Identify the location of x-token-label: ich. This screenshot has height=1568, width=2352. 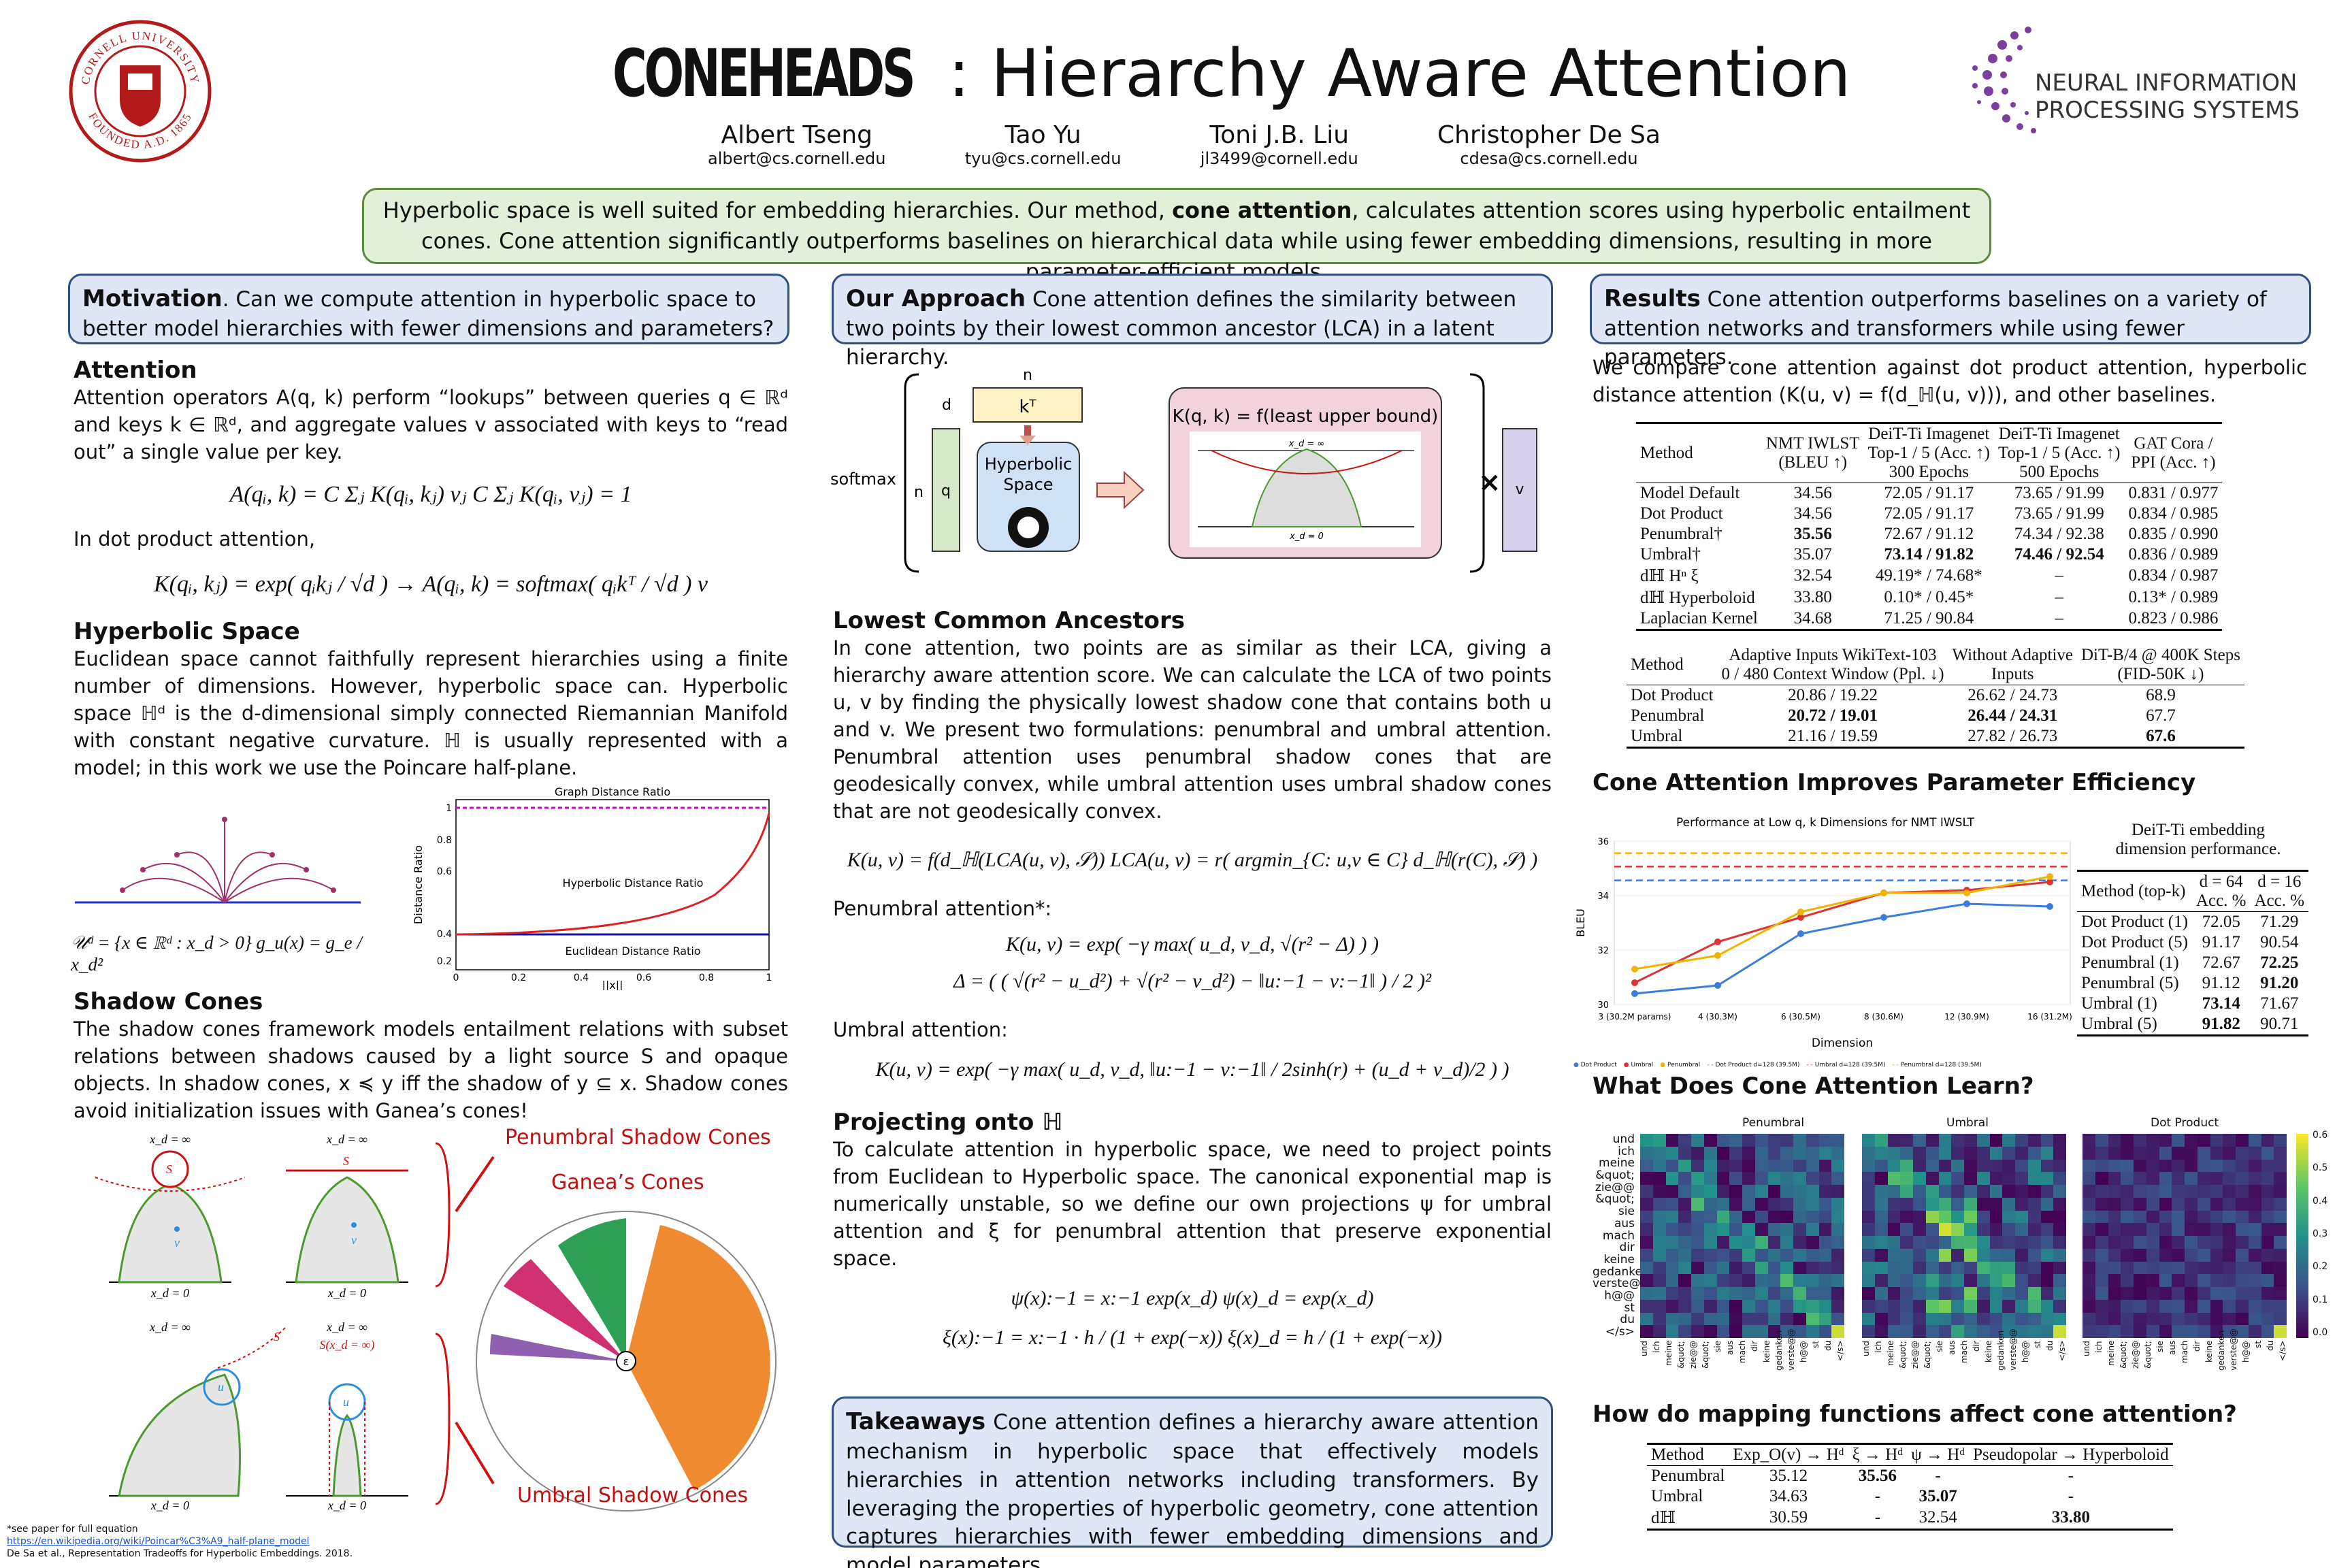
(1878, 1347).